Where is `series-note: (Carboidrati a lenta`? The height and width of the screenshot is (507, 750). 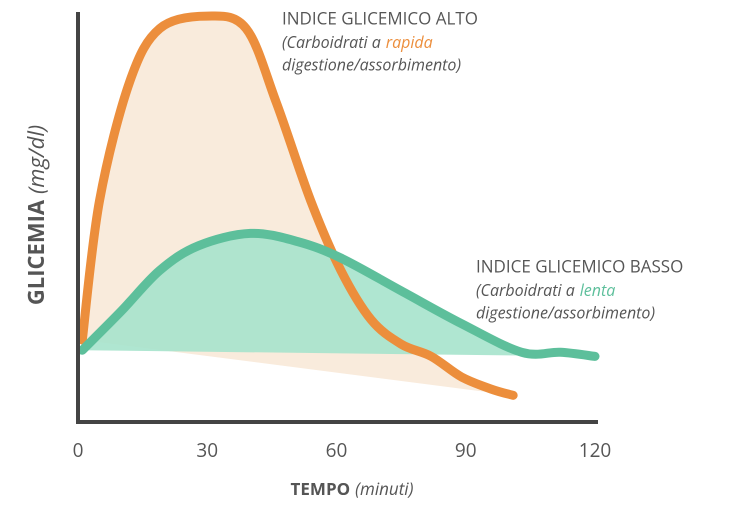
series-note: (Carboidrati a lenta is located at coordinates (545, 290).